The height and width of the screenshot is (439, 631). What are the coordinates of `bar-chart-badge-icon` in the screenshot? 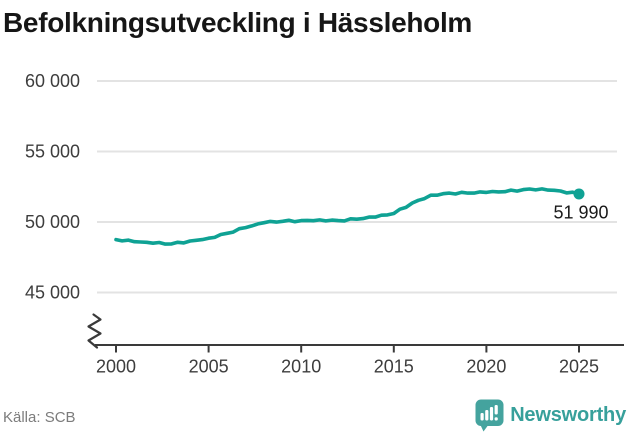 It's located at (489, 415).